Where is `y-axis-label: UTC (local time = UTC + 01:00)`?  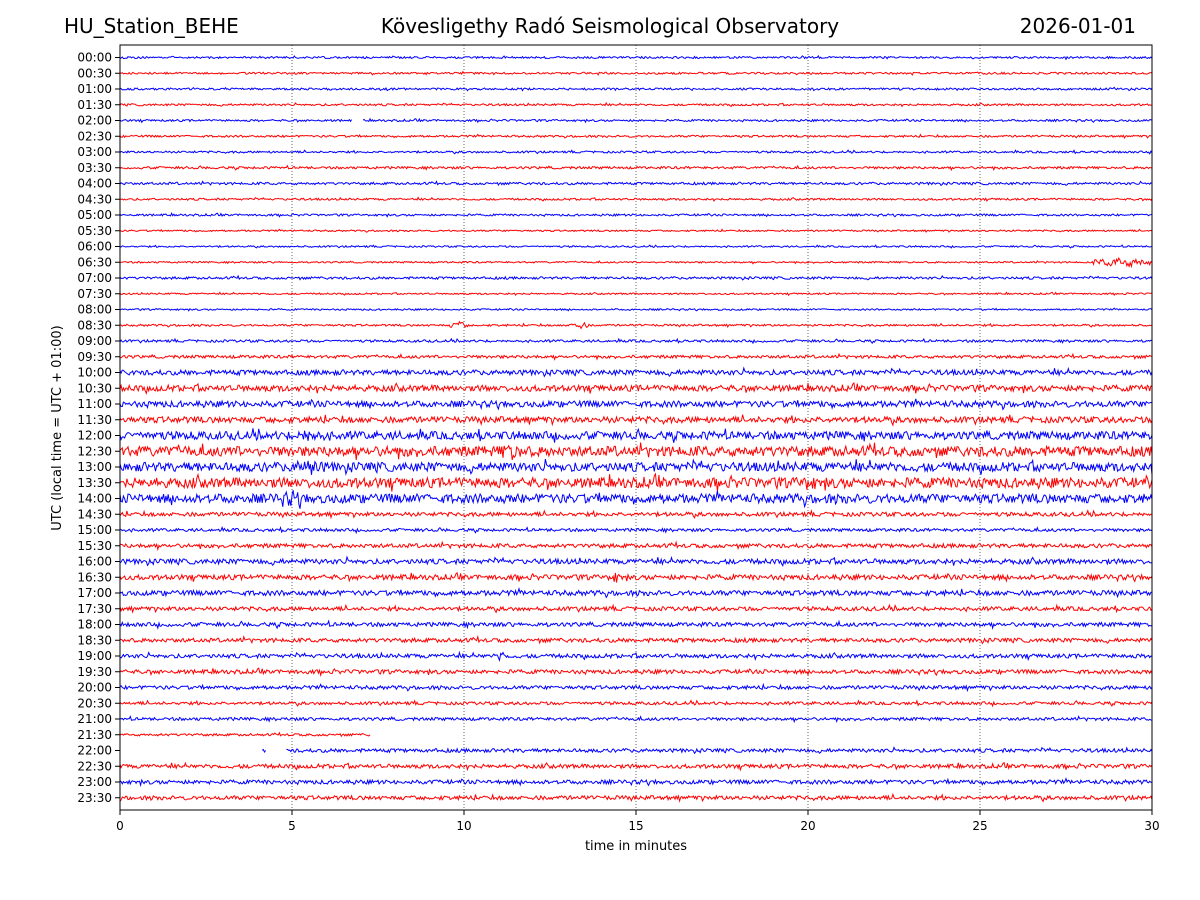
y-axis-label: UTC (local time = UTC + 01:00) is located at coordinates (57, 427).